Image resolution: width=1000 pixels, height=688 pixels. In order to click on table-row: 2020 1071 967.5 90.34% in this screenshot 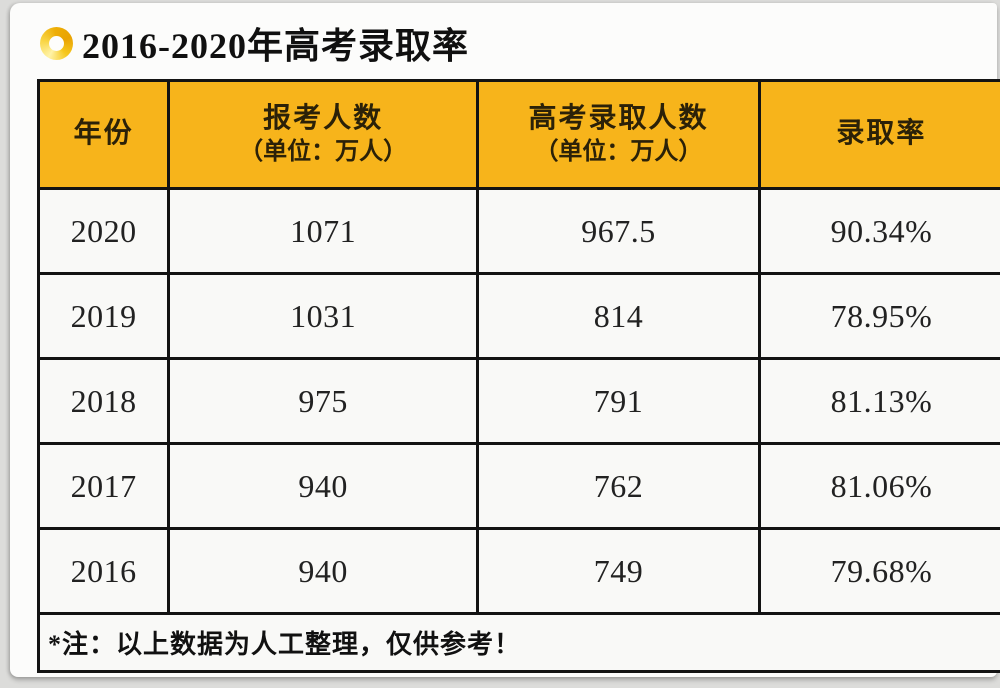, I will do `click(518, 231)`.